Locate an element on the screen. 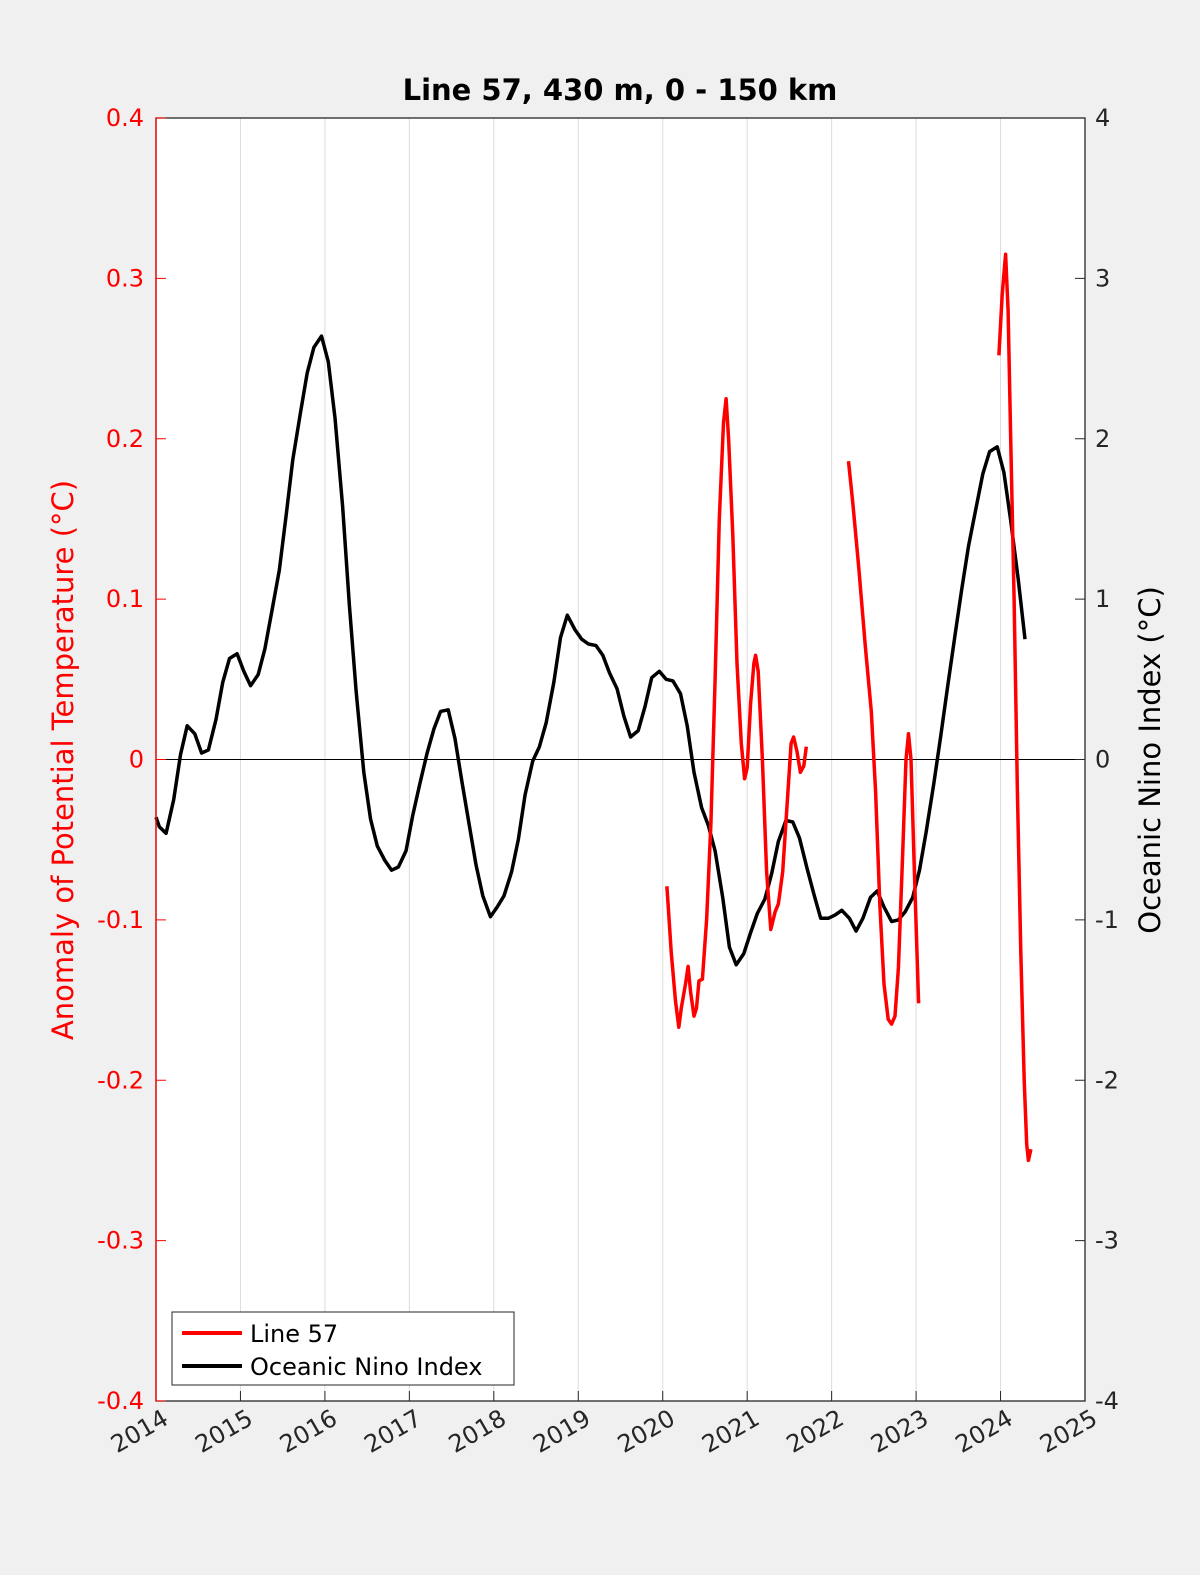 This screenshot has height=1575, width=1200. left-tick-label: -0.1 is located at coordinates (120, 920).